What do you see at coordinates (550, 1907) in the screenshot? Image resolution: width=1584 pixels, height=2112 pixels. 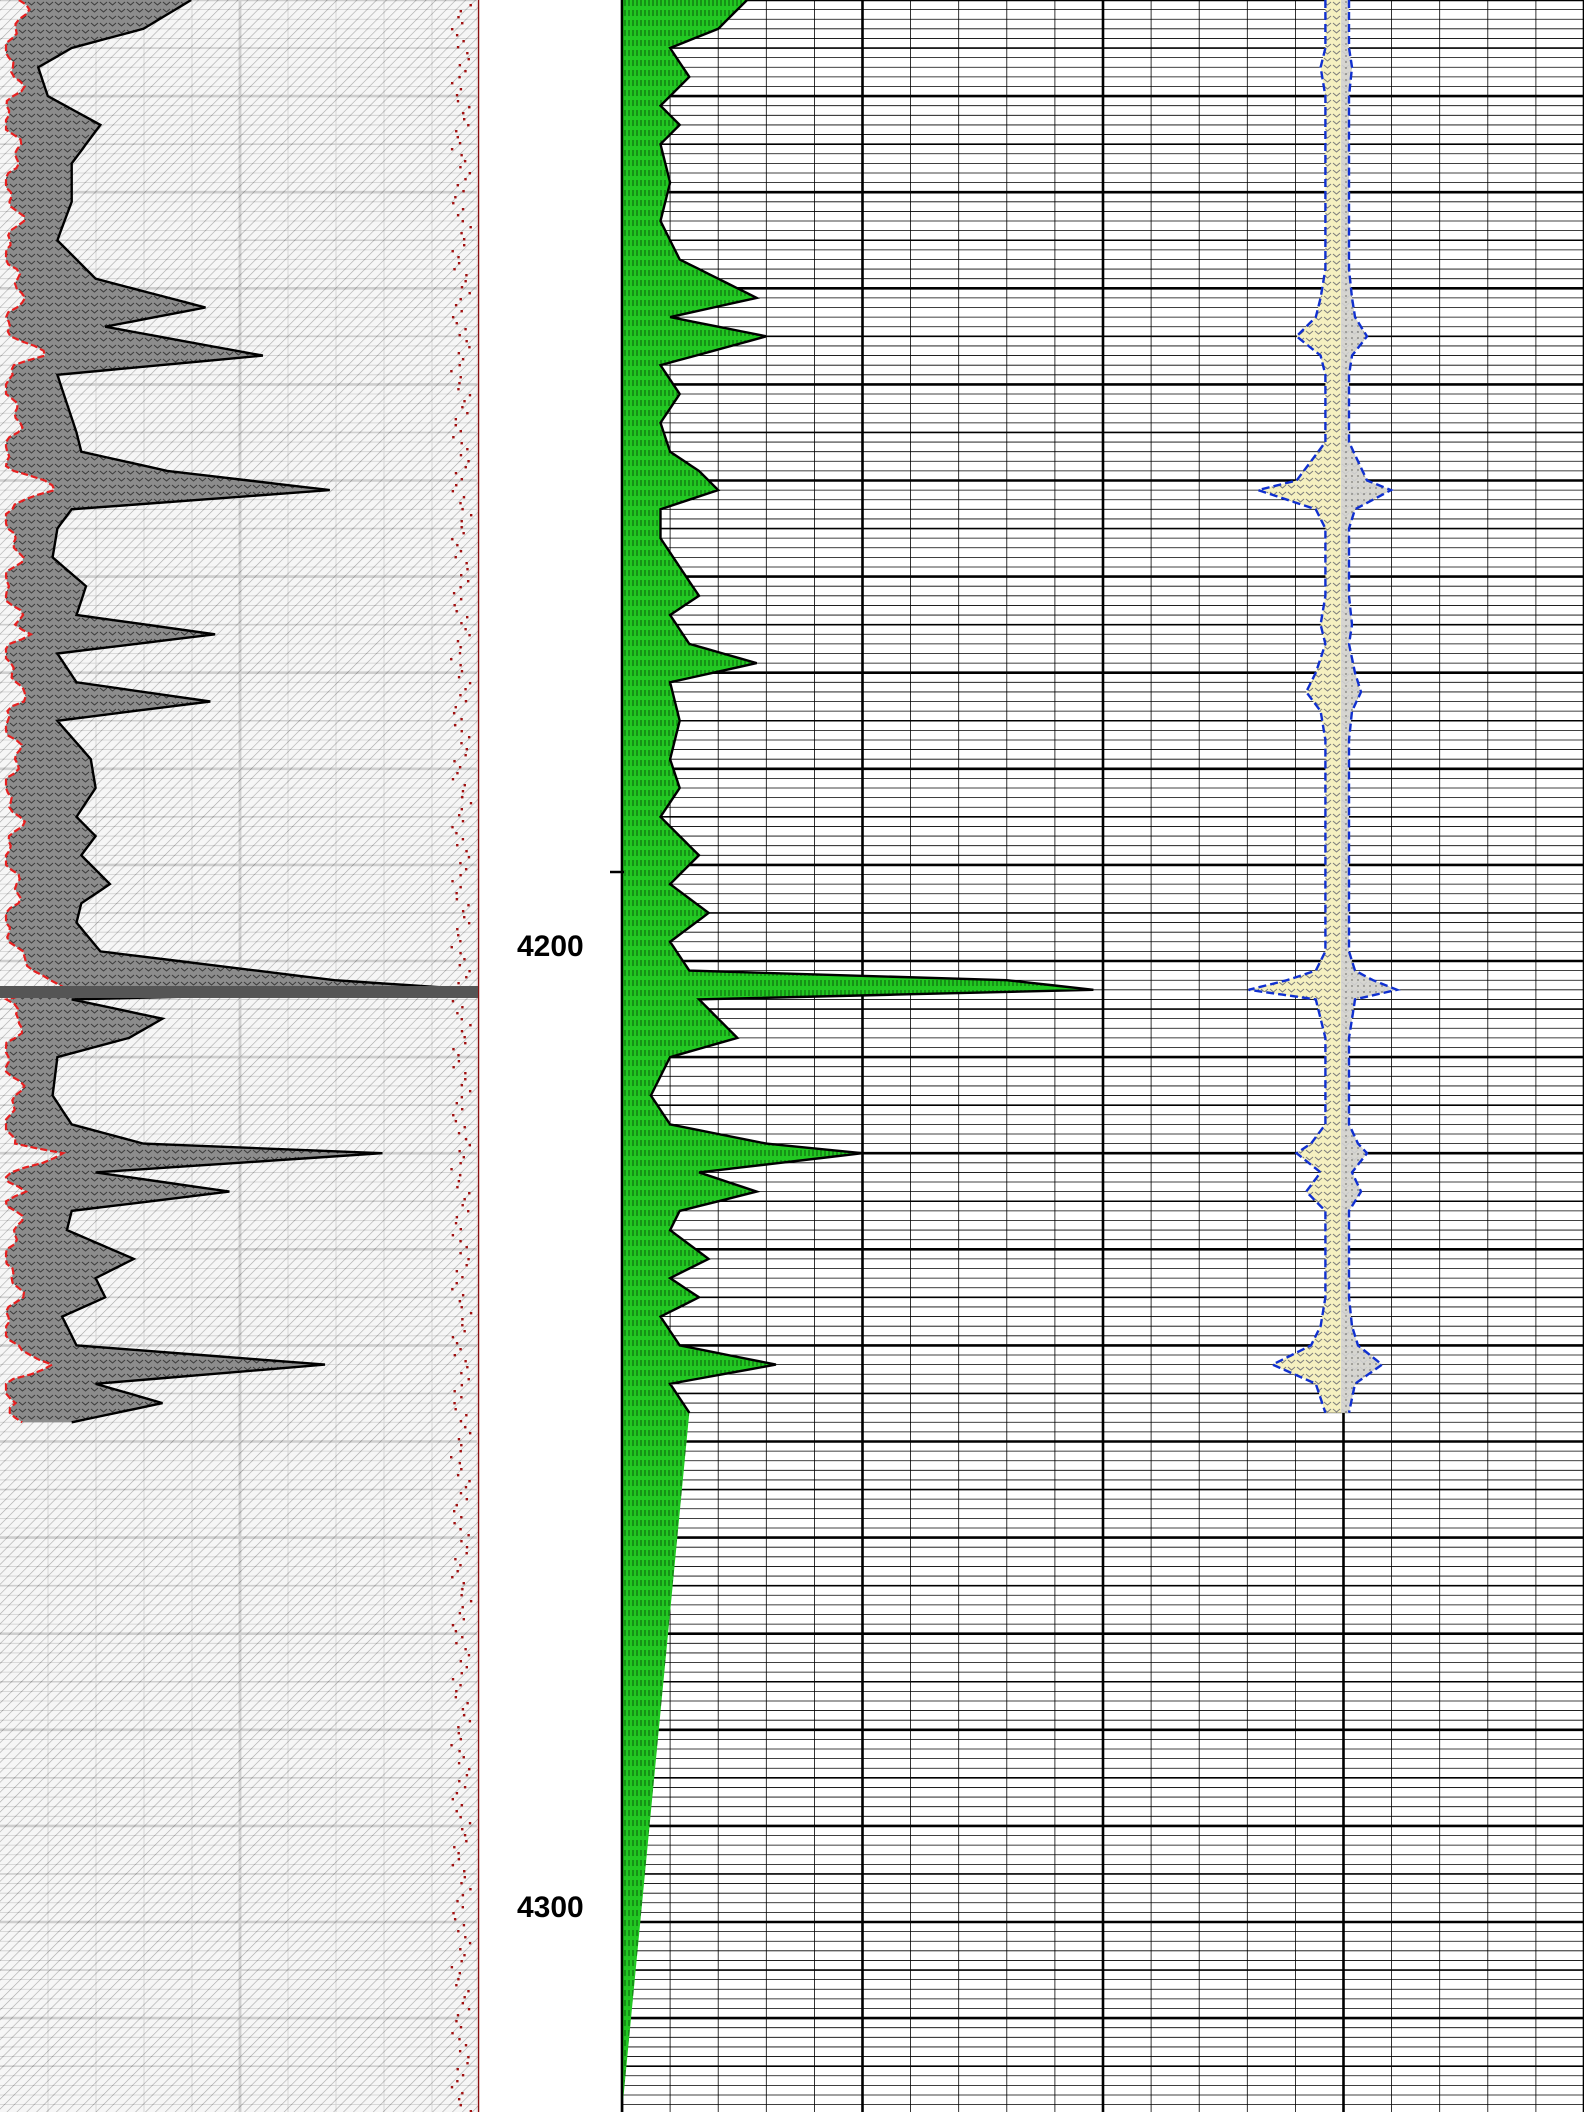 I see `depth-label-4300: 4300` at bounding box center [550, 1907].